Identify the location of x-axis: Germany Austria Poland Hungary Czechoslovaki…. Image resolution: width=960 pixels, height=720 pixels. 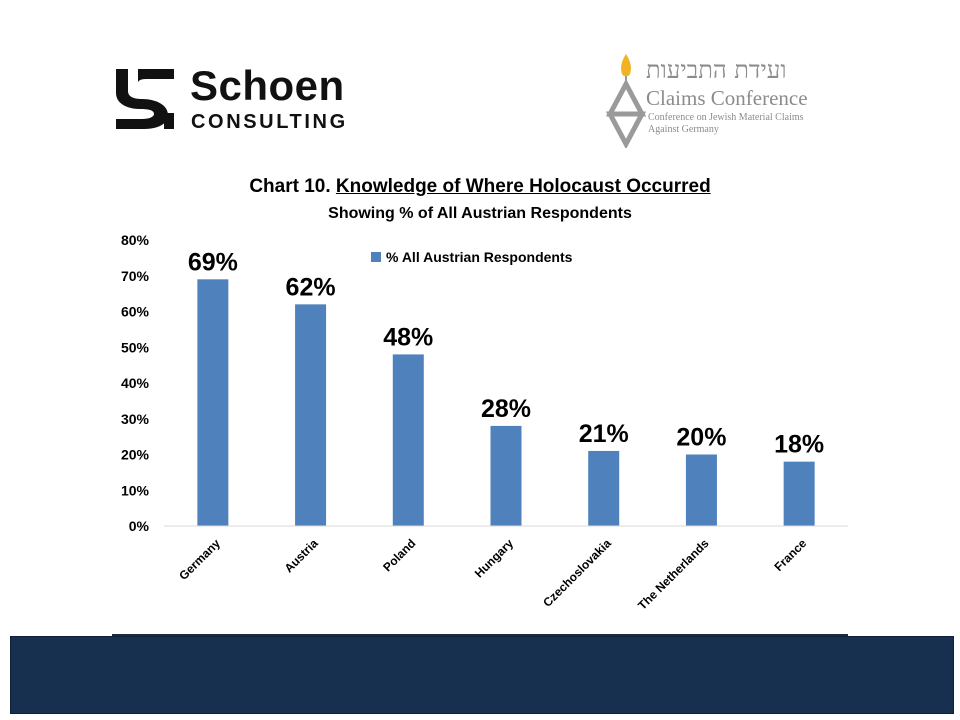
(506, 569).